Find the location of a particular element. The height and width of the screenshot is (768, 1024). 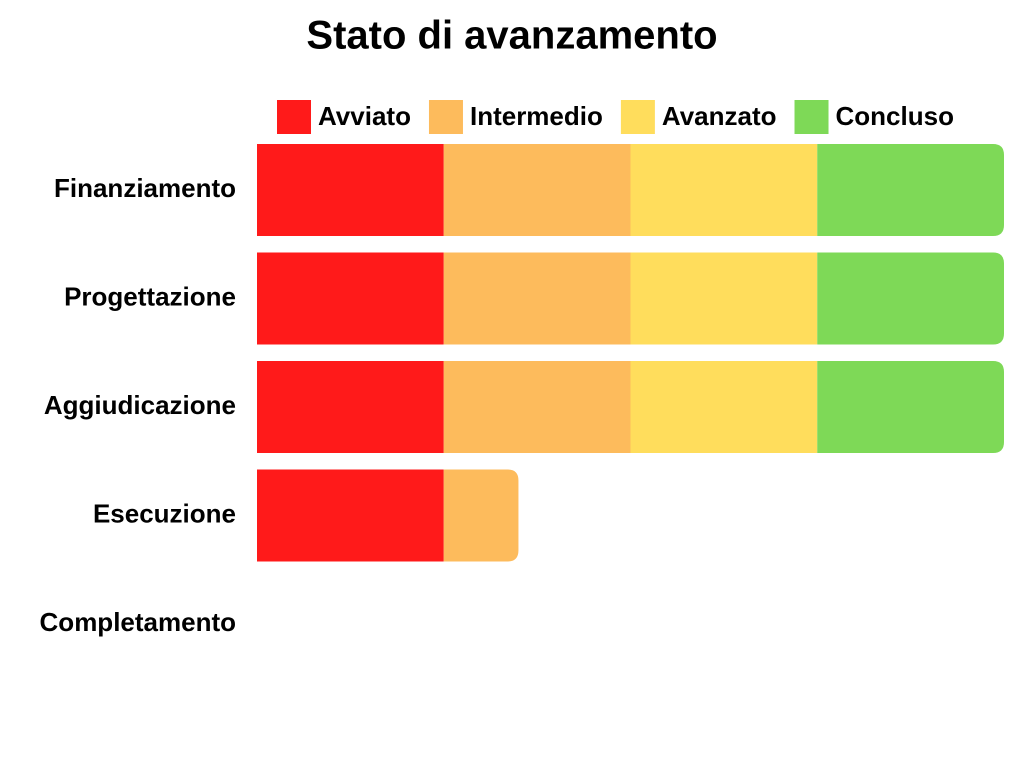

y-tick-label: Progettazione is located at coordinates (150, 296).